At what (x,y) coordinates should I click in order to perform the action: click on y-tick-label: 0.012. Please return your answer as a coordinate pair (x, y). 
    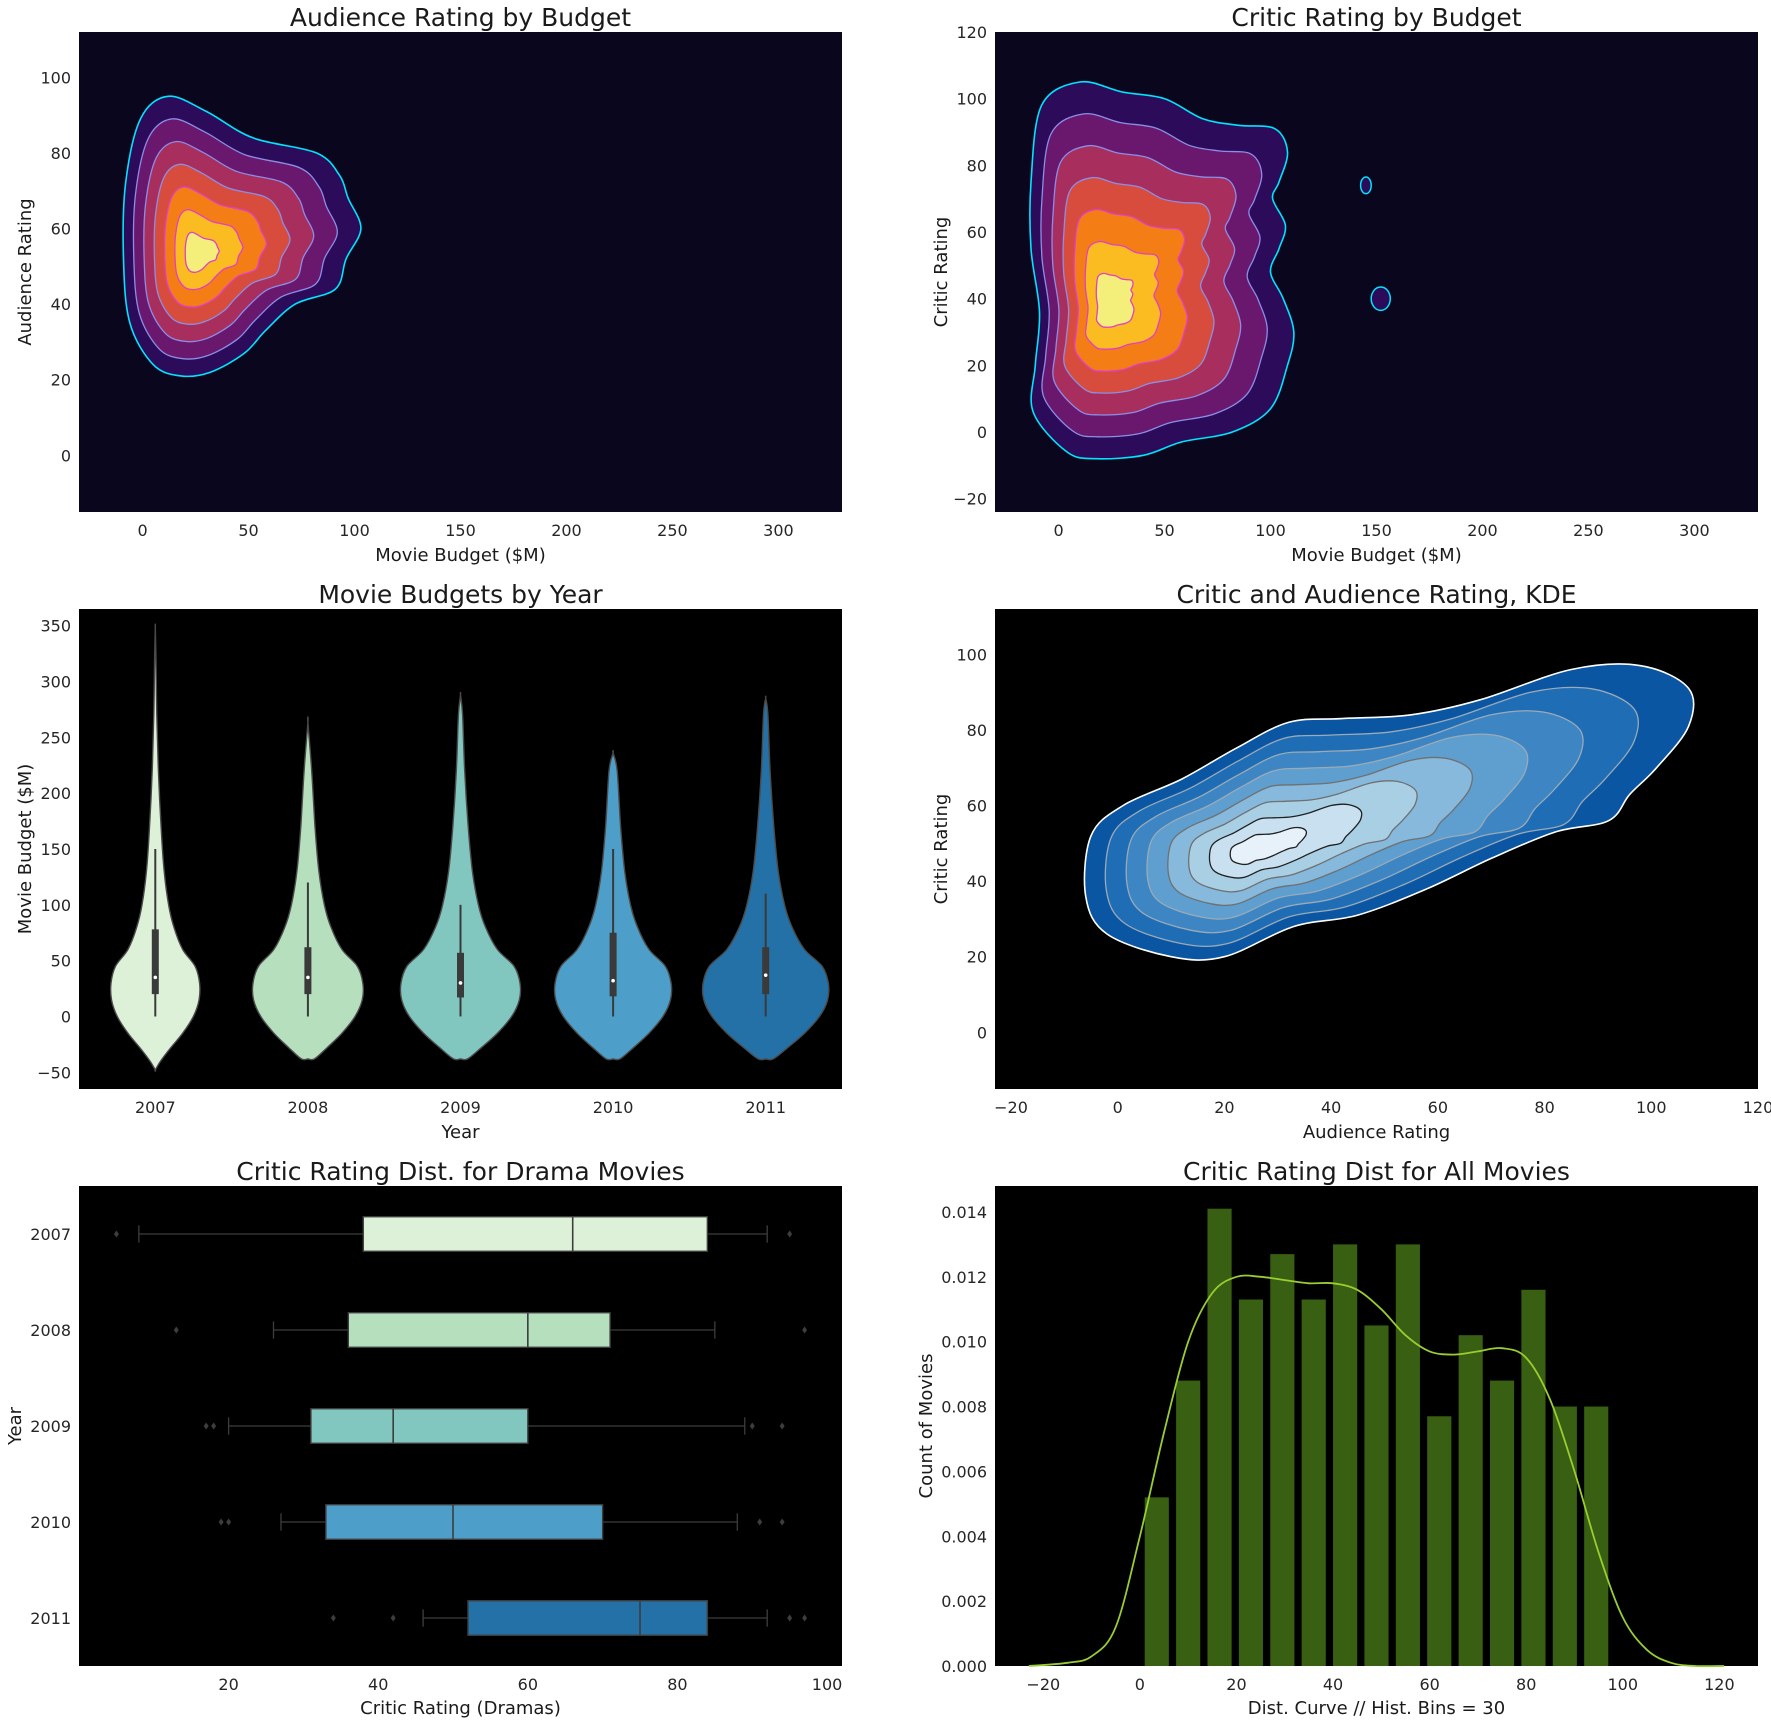
    Looking at the image, I should click on (964, 1277).